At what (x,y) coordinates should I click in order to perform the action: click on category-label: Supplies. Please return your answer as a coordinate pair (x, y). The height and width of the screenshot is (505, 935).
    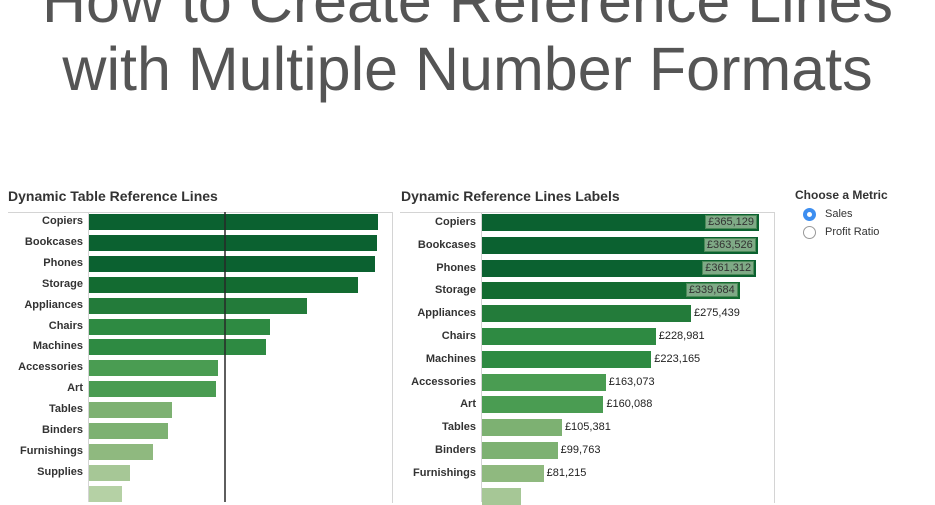
    Looking at the image, I should click on (60, 471).